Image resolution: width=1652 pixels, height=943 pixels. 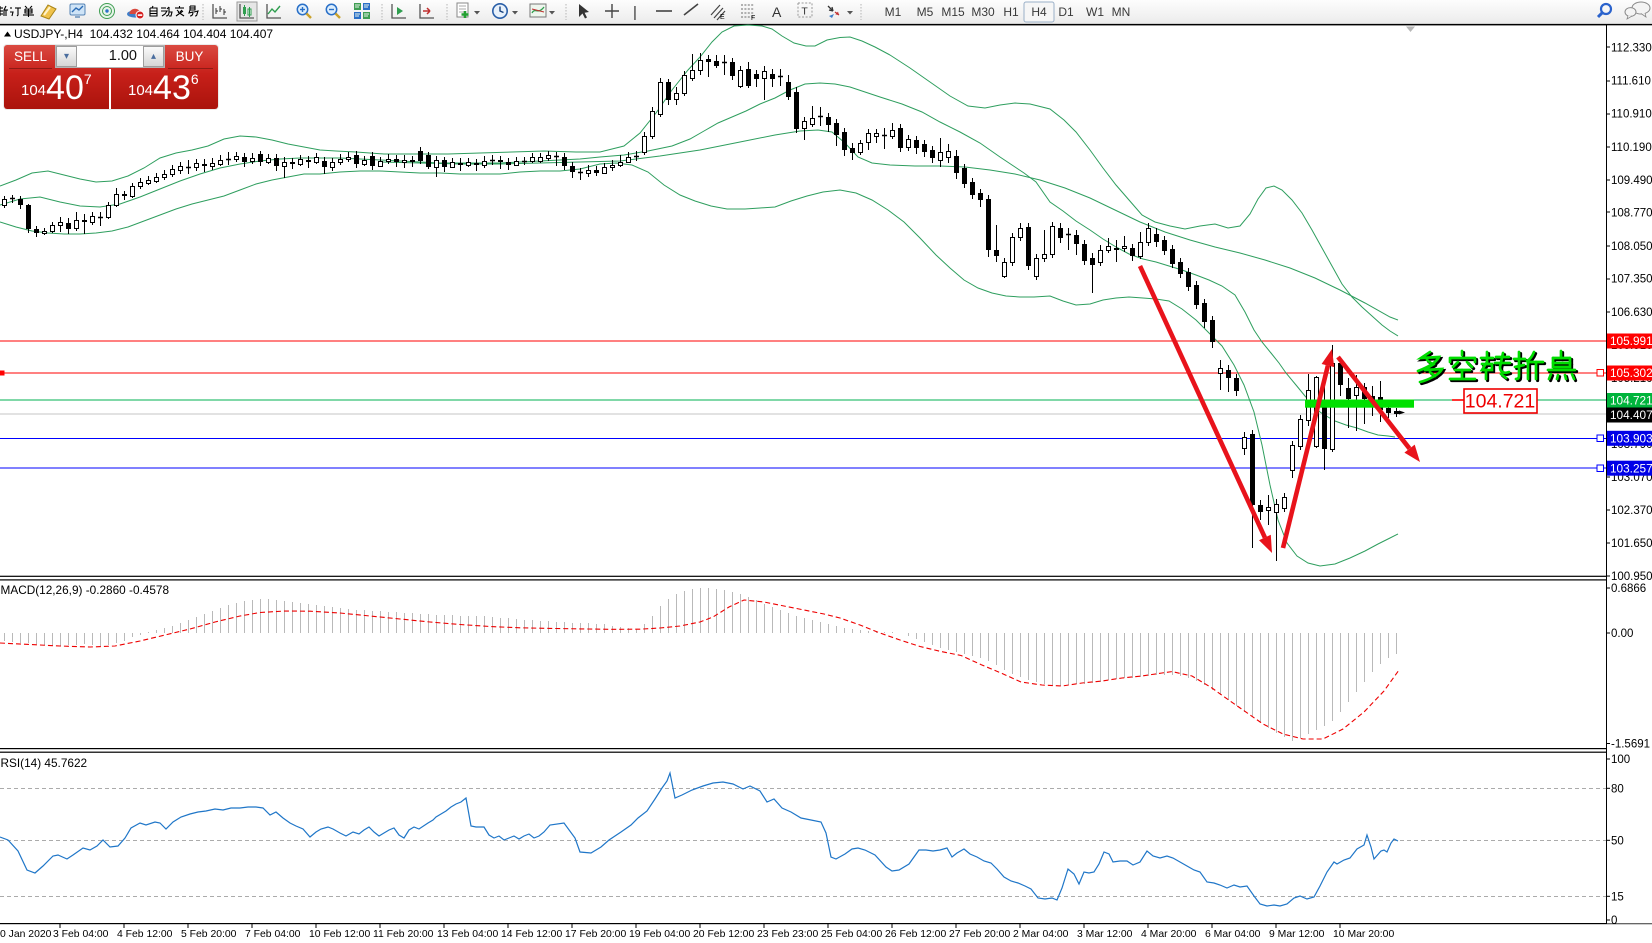 What do you see at coordinates (1631, 511) in the screenshot?
I see `svg-text: 102.370` at bounding box center [1631, 511].